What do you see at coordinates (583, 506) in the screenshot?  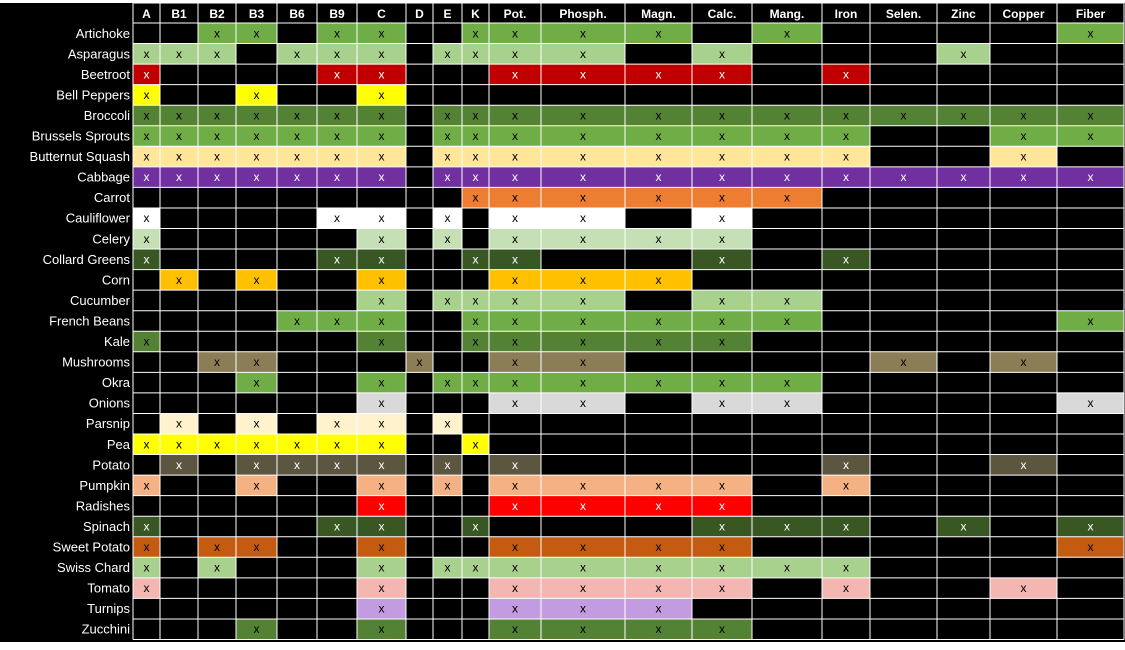 I see `cell-radishes-phosph` at bounding box center [583, 506].